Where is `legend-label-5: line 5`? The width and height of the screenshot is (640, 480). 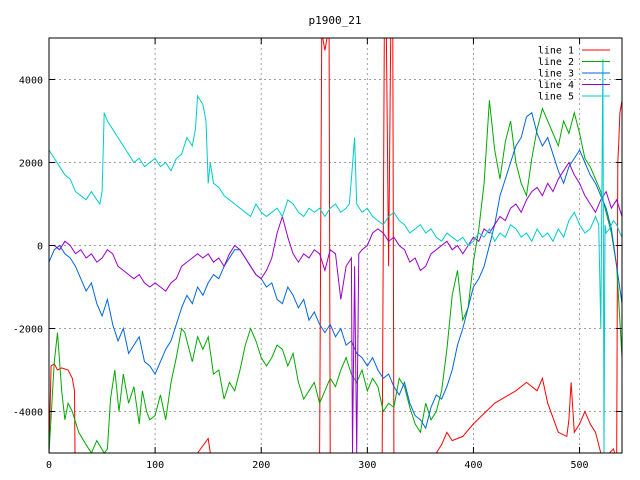
legend-label-5: line 5 is located at coordinates (556, 97).